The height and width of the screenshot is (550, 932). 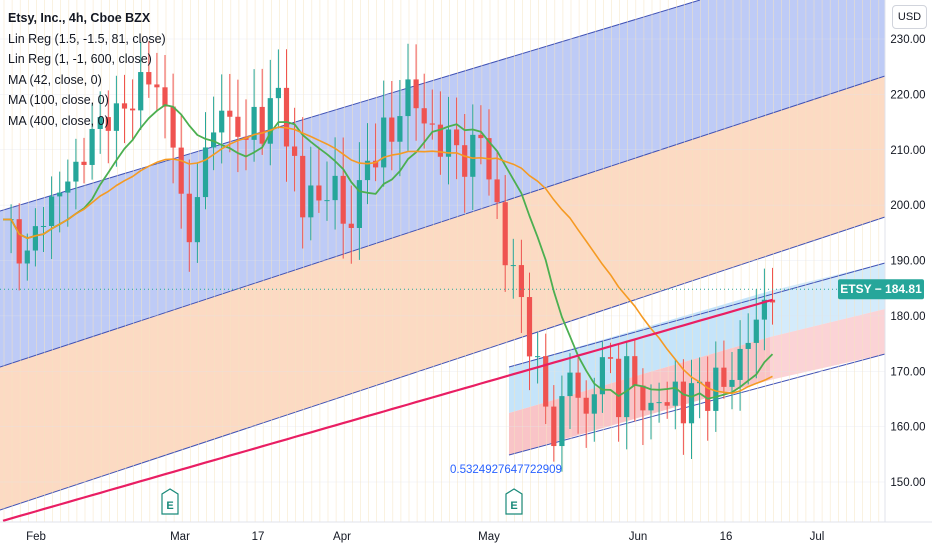 I want to click on earnings-marker-shape, so click(x=170, y=501).